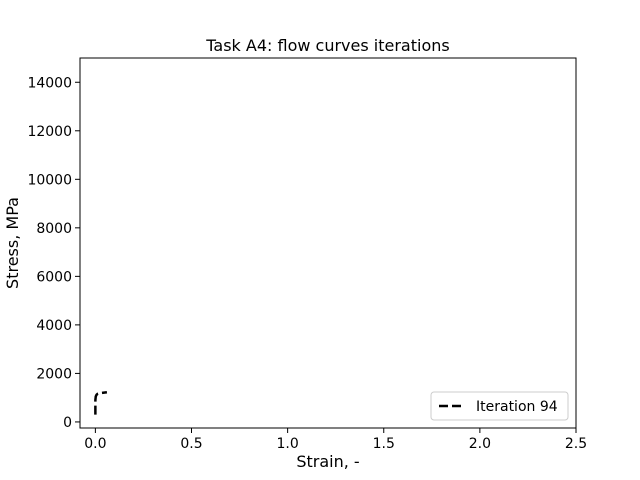  What do you see at coordinates (54, 326) in the screenshot?
I see `y-tick-label: 4000` at bounding box center [54, 326].